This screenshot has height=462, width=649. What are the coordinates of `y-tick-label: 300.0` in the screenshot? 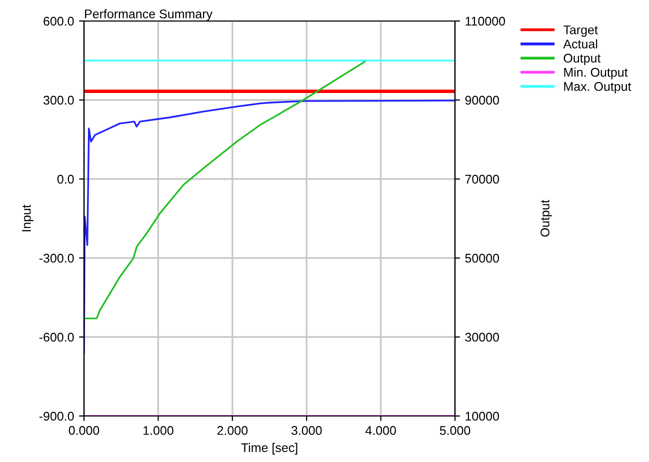 It's located at (58, 100).